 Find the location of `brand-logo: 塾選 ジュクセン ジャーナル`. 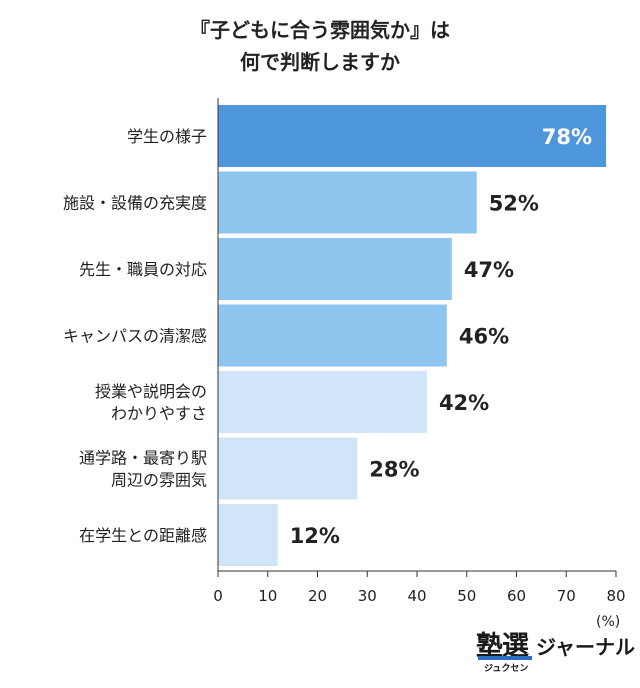

brand-logo: 塾選 ジュクセン ジャーナル is located at coordinates (555, 649).